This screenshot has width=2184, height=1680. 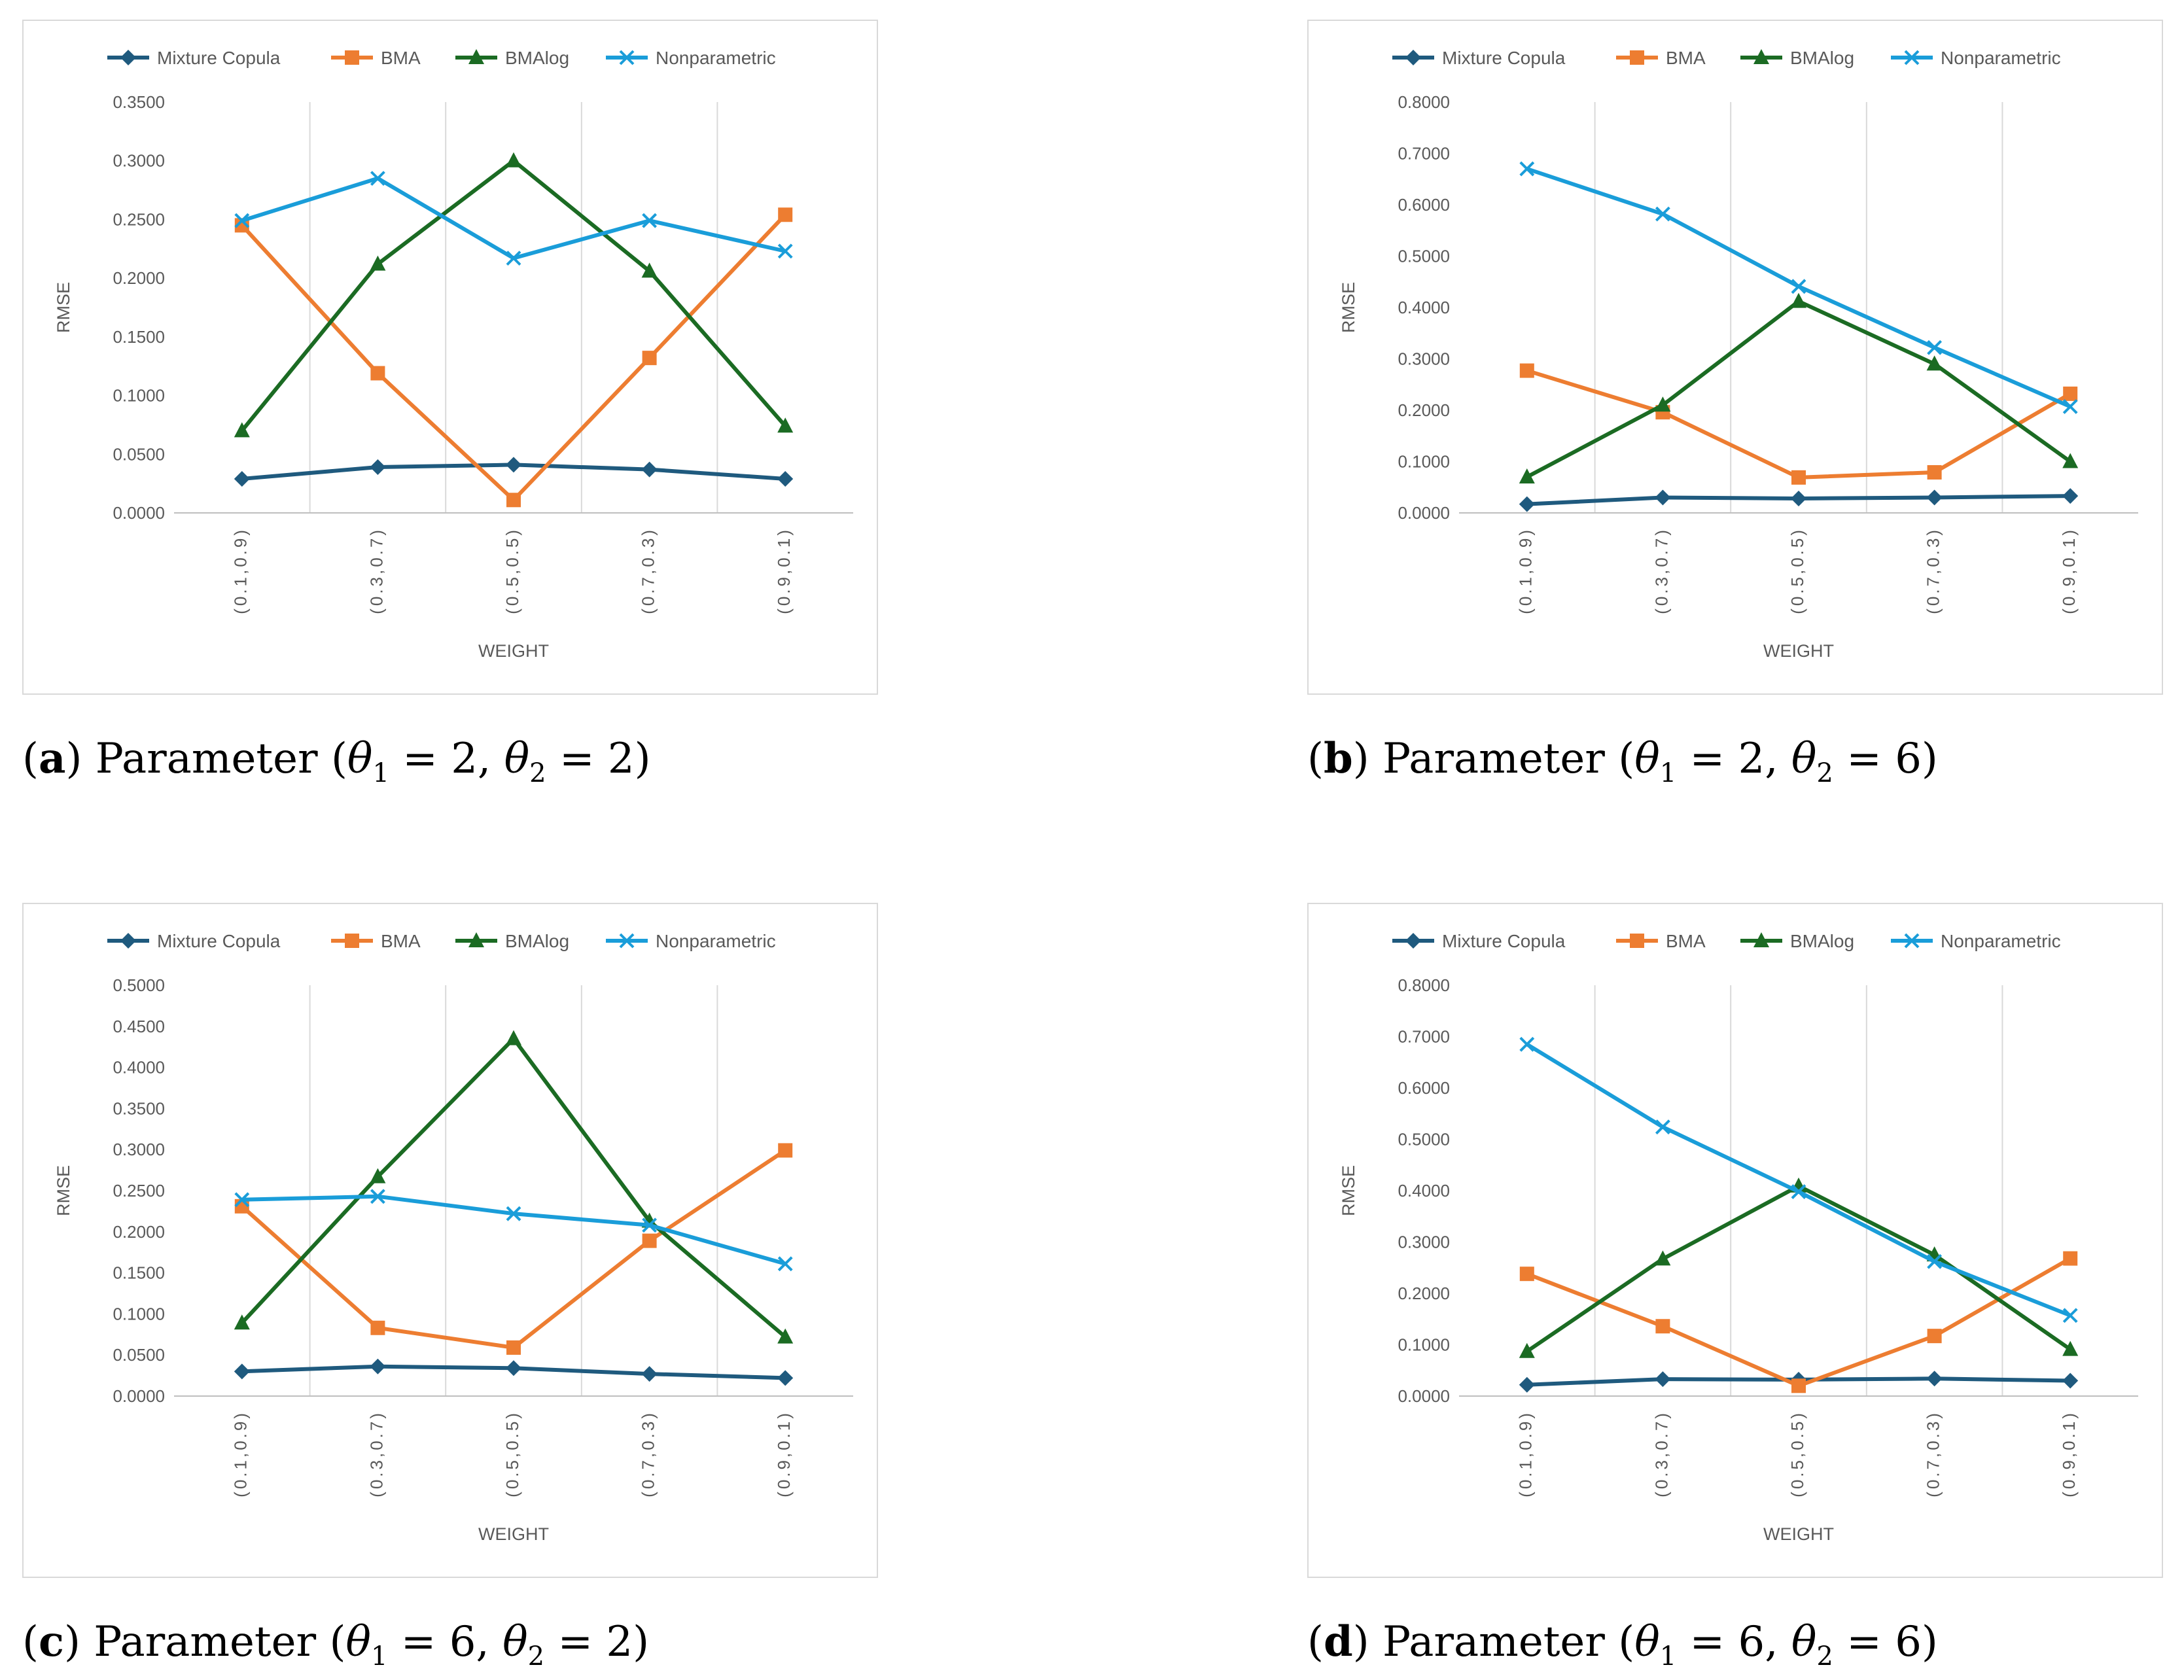 I want to click on x-tick-label: (0.9,0.1), so click(x=784, y=1453).